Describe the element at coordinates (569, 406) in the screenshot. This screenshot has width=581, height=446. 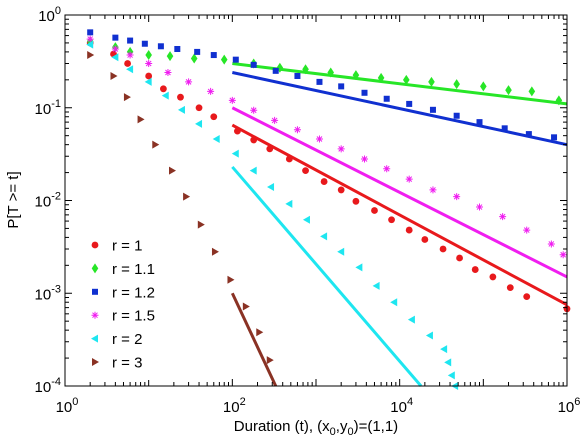
I see `x-tick-label: 10⁶` at that location.